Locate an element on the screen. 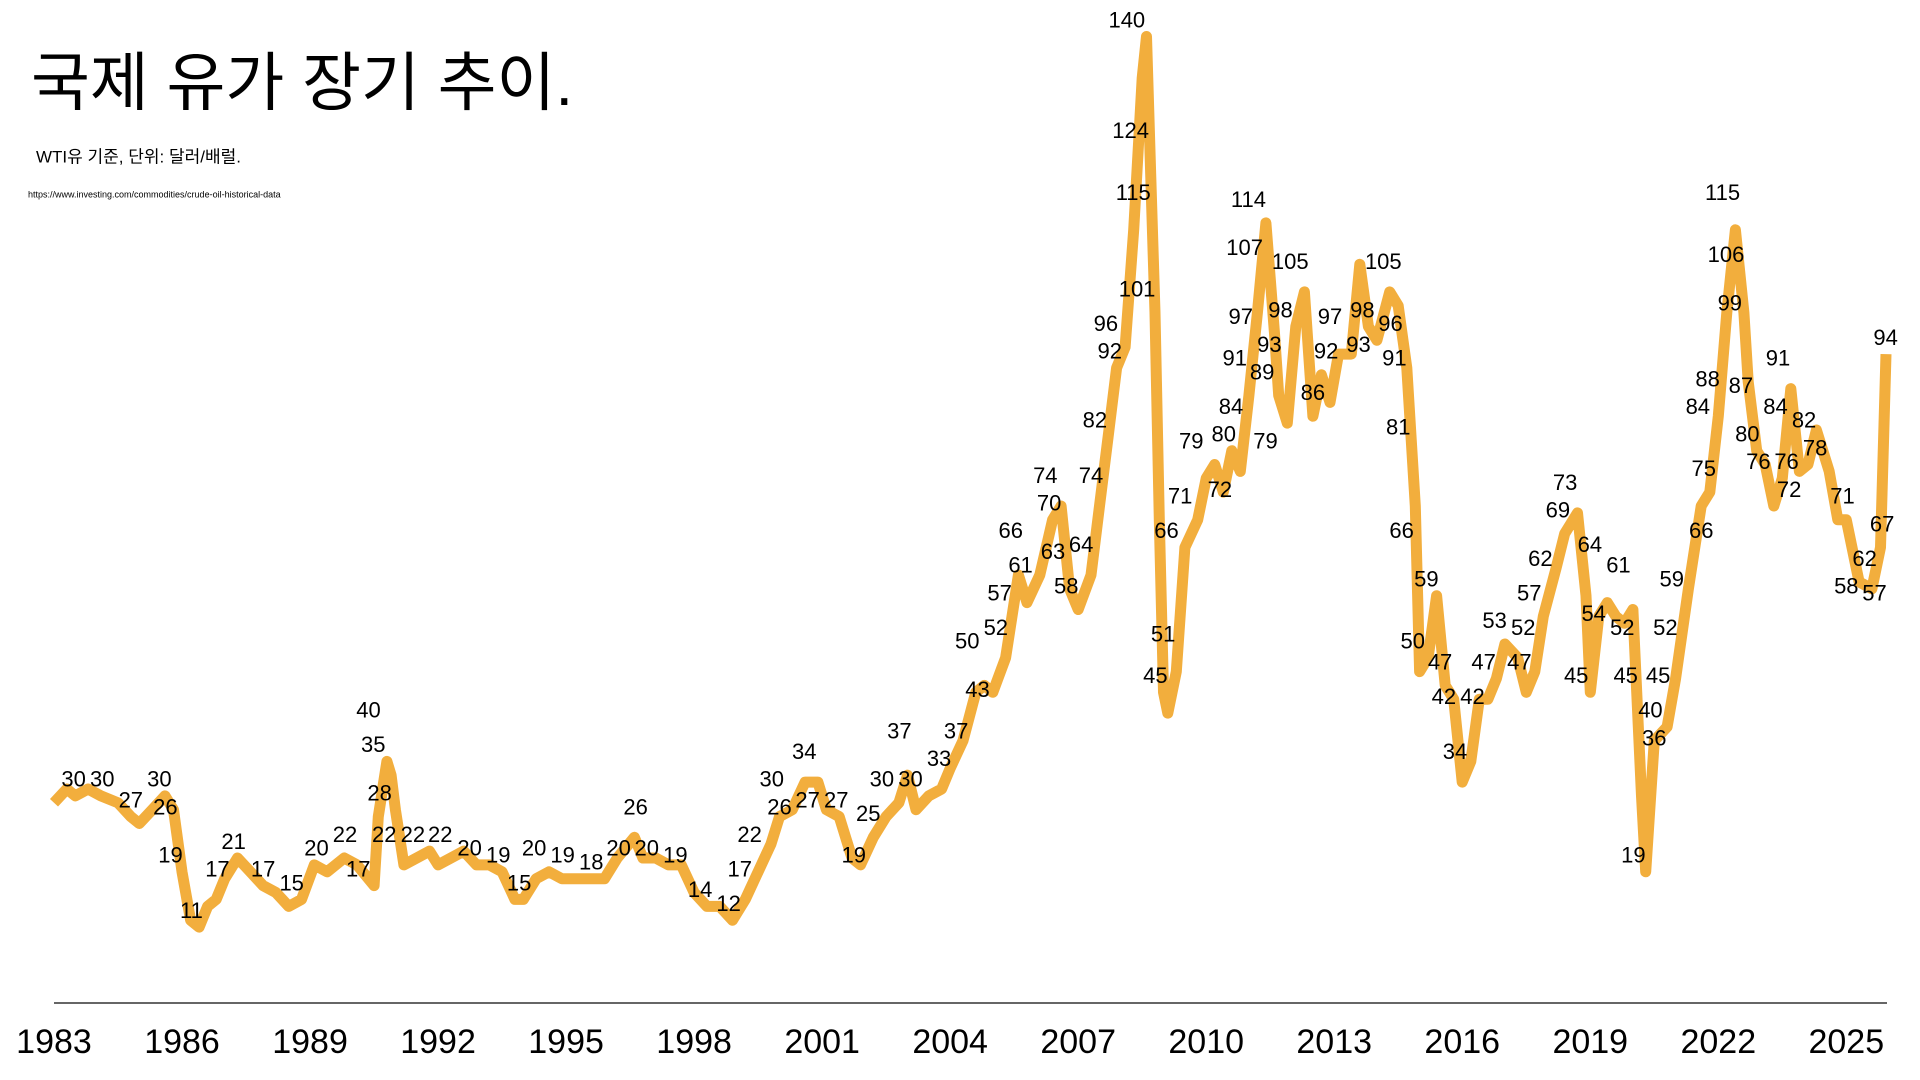  data-label: 14 is located at coordinates (700, 889).